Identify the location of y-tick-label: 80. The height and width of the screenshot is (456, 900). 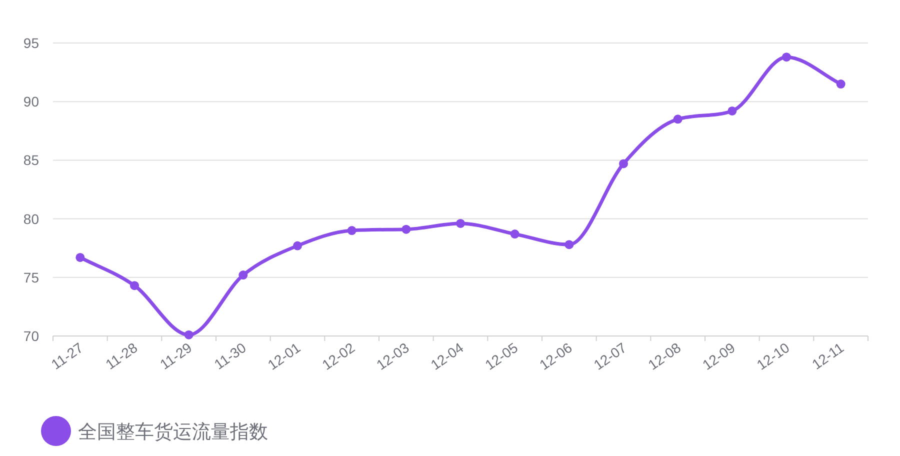
(31, 218).